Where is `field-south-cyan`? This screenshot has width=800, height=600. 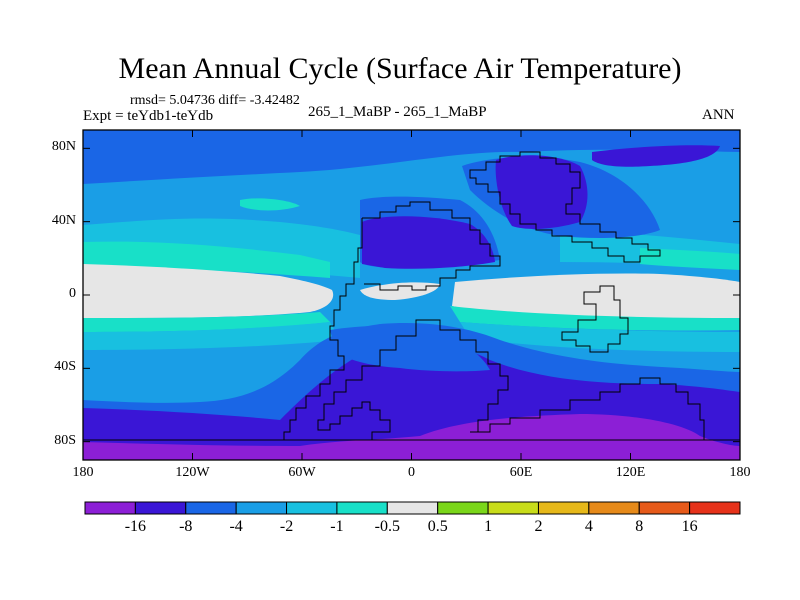
field-south-cyan is located at coordinates (211, 336).